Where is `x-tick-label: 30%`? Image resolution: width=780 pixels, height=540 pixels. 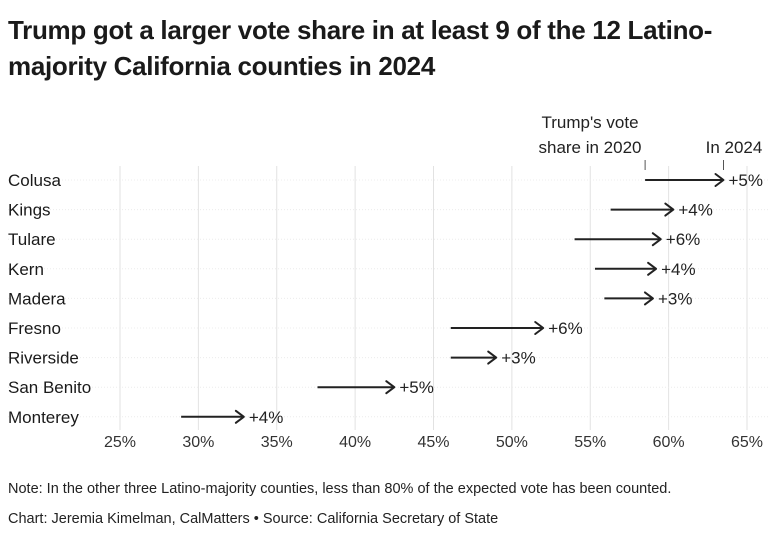
x-tick-label: 30% is located at coordinates (198, 442).